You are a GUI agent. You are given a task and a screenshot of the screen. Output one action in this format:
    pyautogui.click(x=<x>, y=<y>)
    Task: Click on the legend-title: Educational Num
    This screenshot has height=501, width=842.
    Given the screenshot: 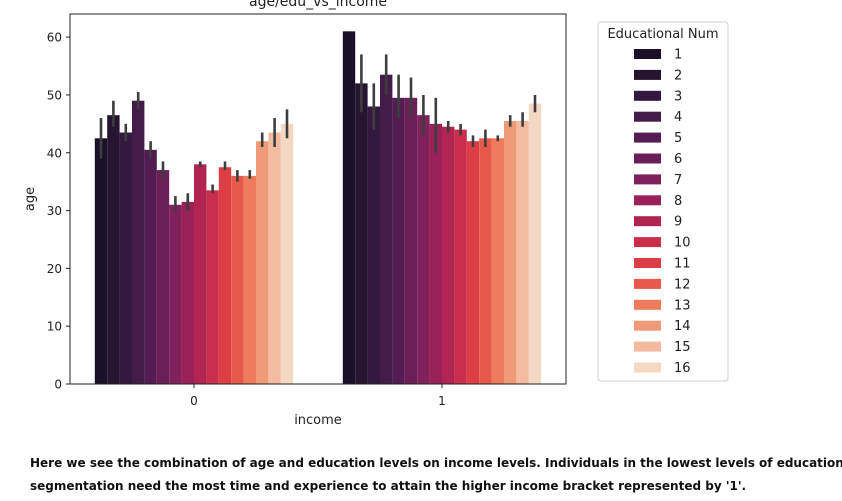 What is the action you would take?
    pyautogui.click(x=662, y=34)
    